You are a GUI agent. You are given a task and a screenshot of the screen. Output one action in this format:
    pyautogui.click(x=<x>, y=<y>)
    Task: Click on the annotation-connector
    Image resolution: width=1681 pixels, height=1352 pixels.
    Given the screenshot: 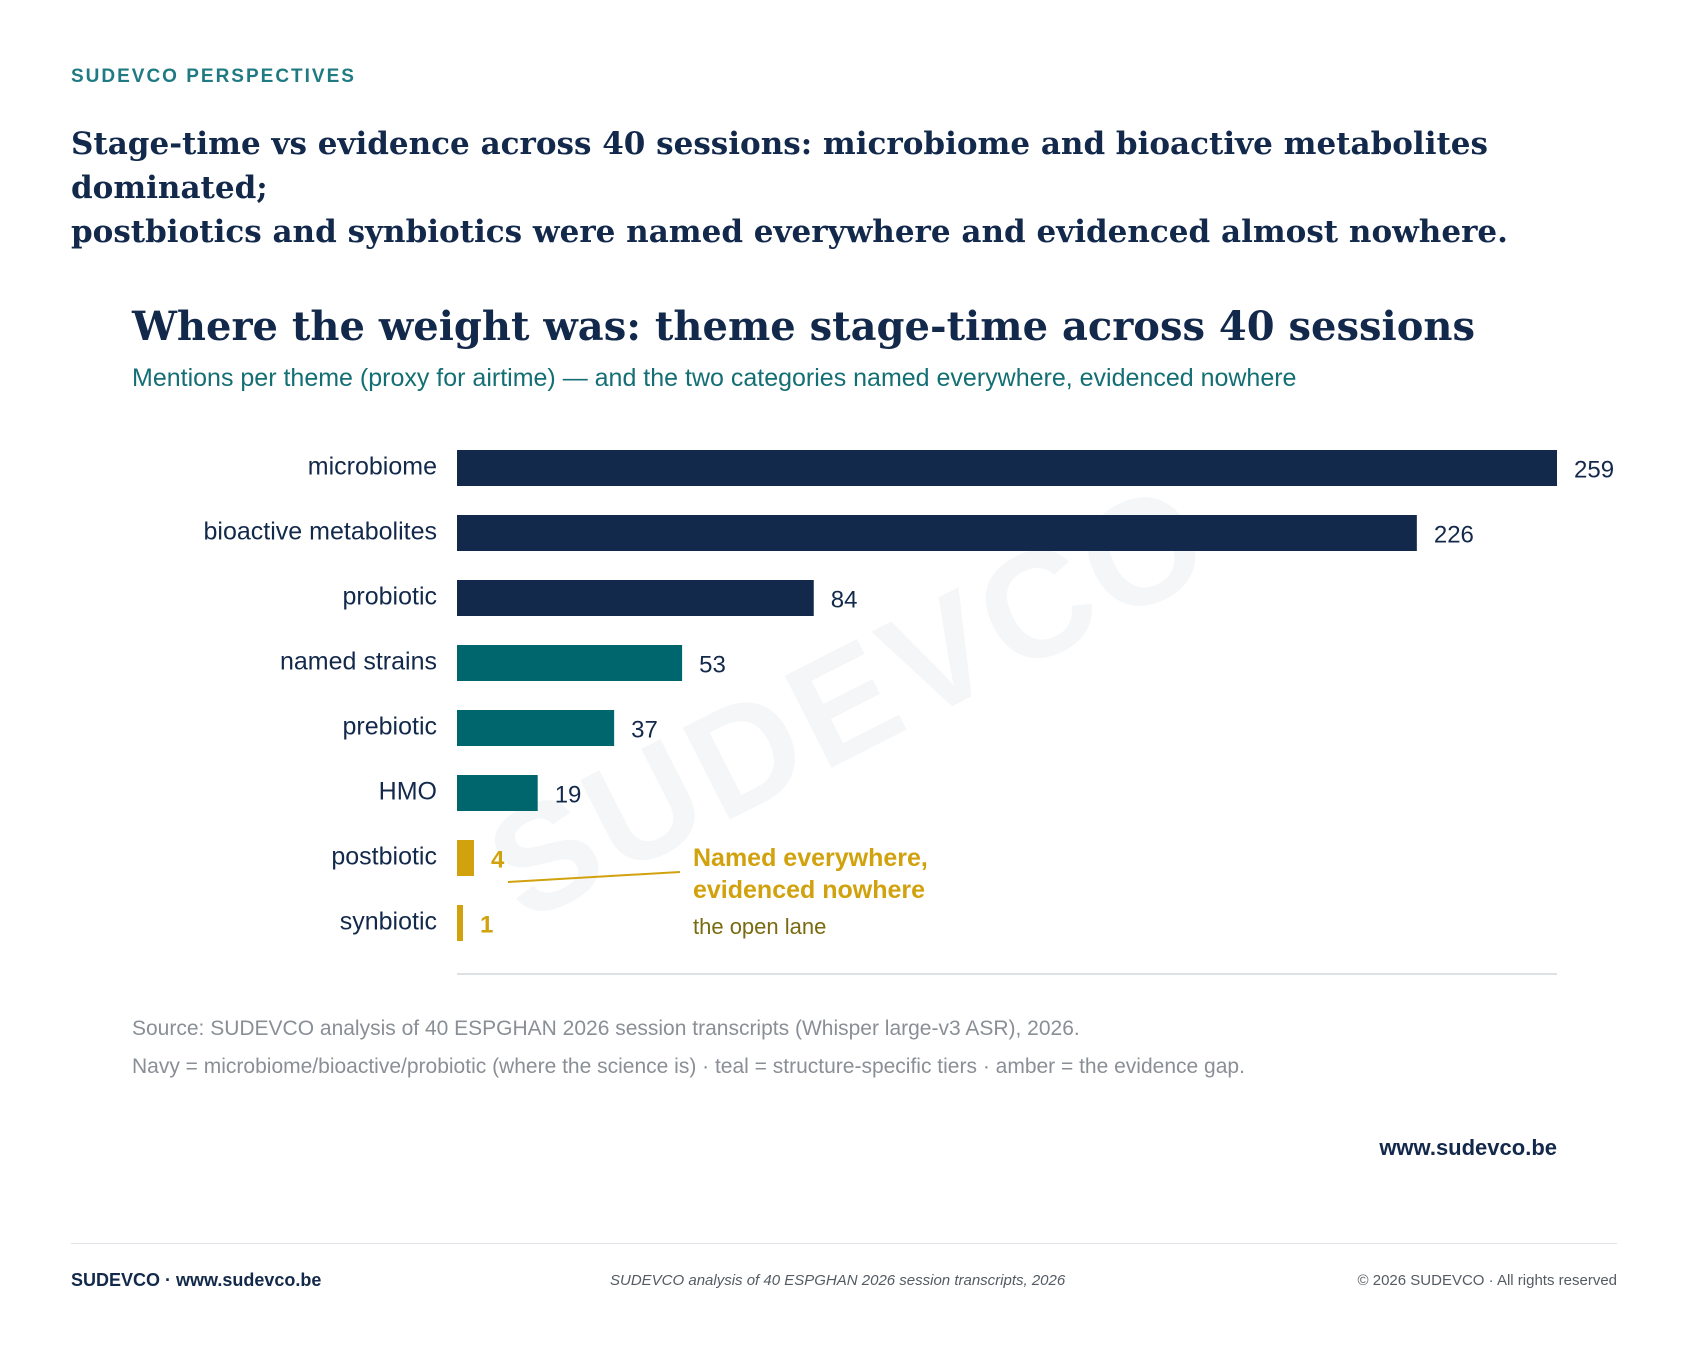 What is the action you would take?
    pyautogui.click(x=594, y=877)
    